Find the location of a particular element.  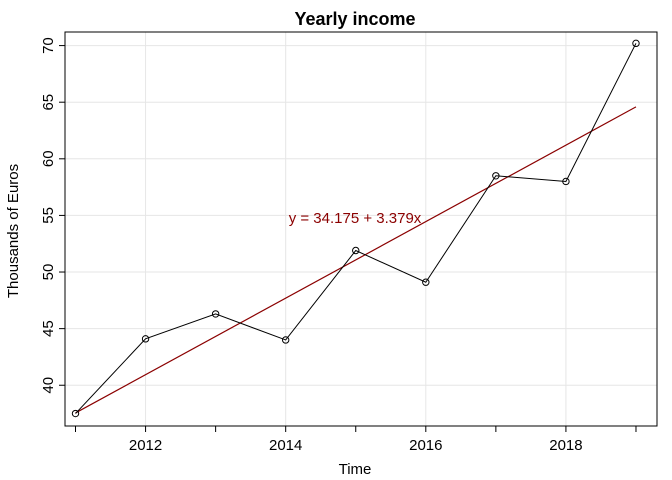

x-tick-label: 2014 is located at coordinates (285, 445).